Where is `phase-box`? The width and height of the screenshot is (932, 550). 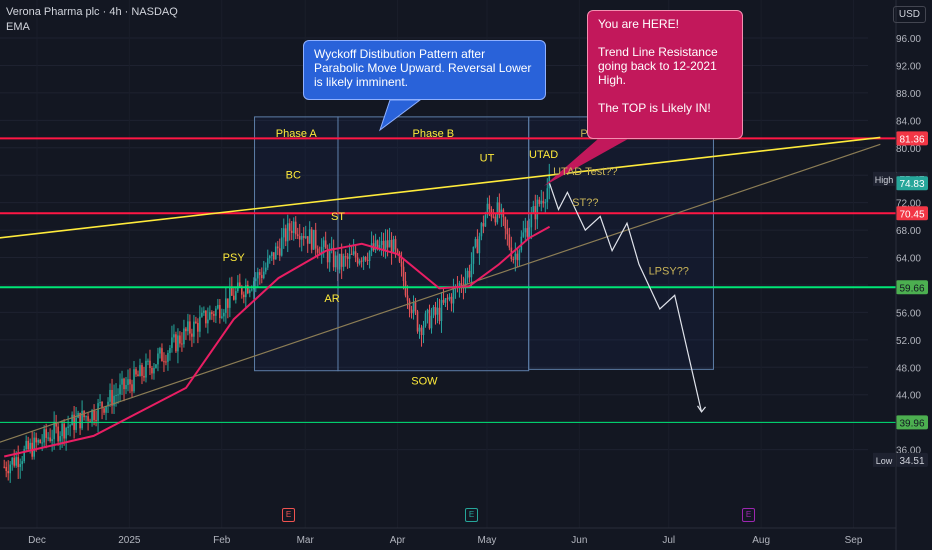 phase-box is located at coordinates (433, 244).